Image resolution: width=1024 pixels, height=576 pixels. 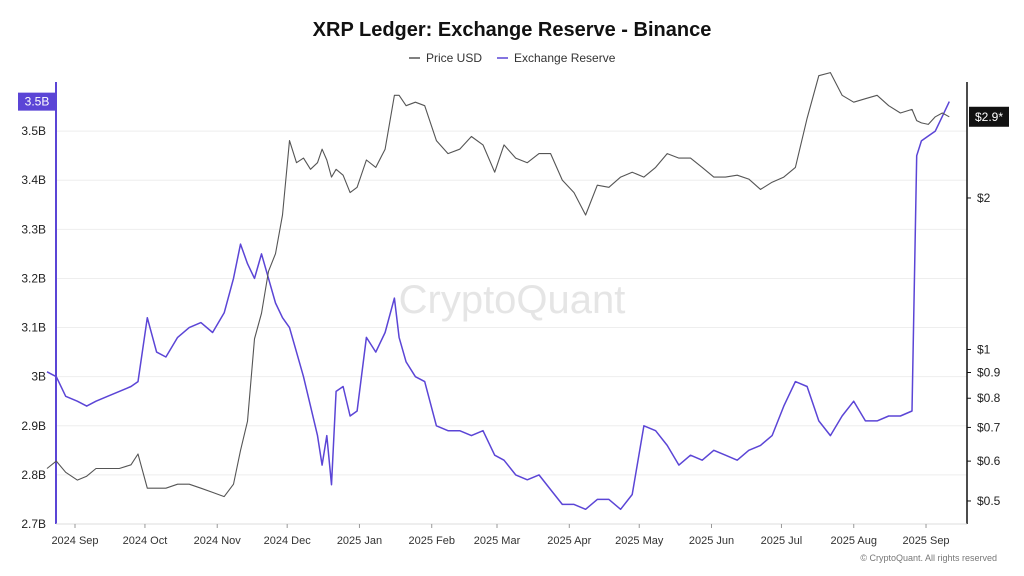 I want to click on left-tick-label: 3.2B, so click(x=33, y=278).